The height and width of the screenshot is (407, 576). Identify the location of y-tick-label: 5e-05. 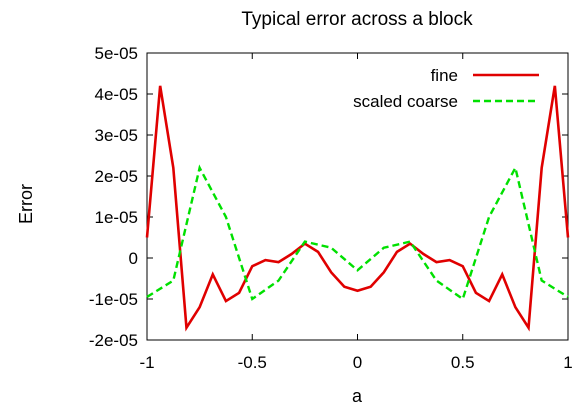
(116, 53).